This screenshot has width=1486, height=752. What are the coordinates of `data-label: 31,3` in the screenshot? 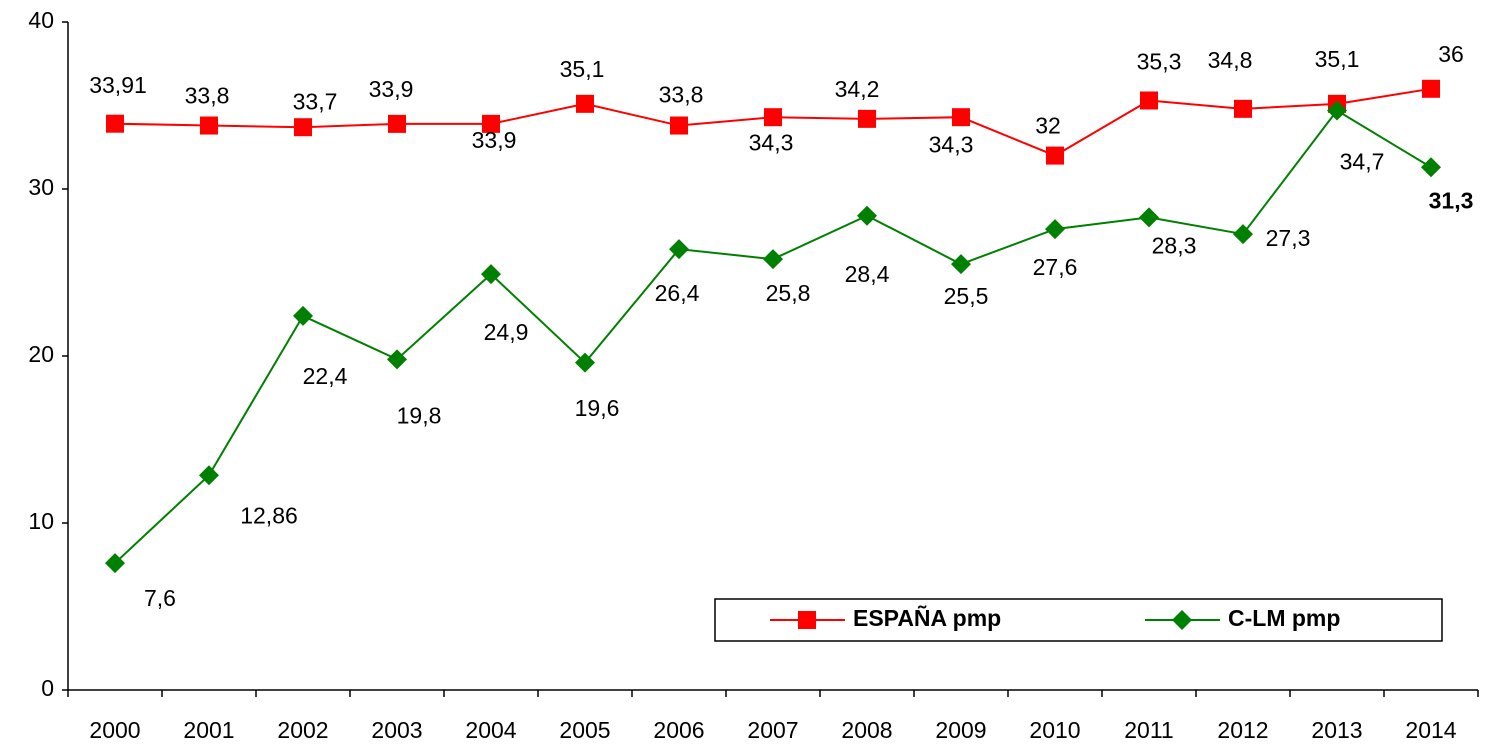 It's located at (1451, 200).